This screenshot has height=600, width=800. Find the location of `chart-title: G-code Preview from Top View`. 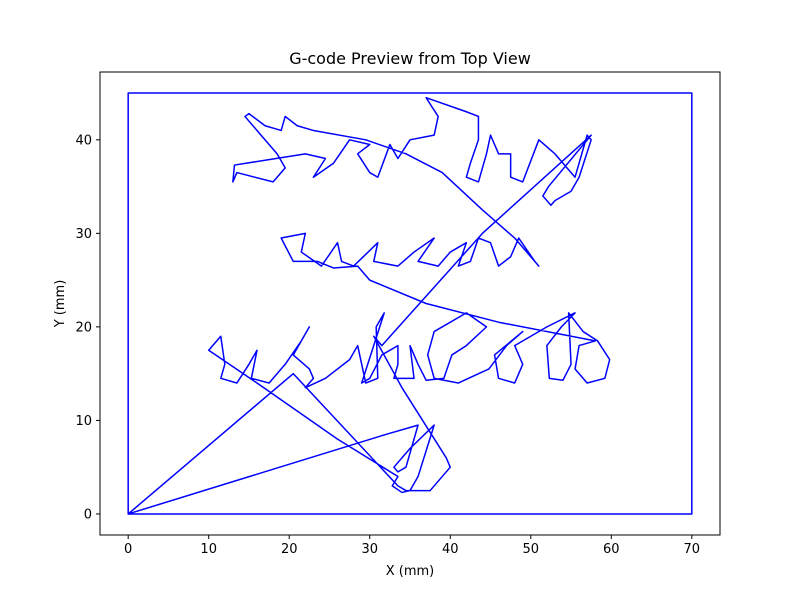

chart-title: G-code Preview from Top View is located at coordinates (410, 58).